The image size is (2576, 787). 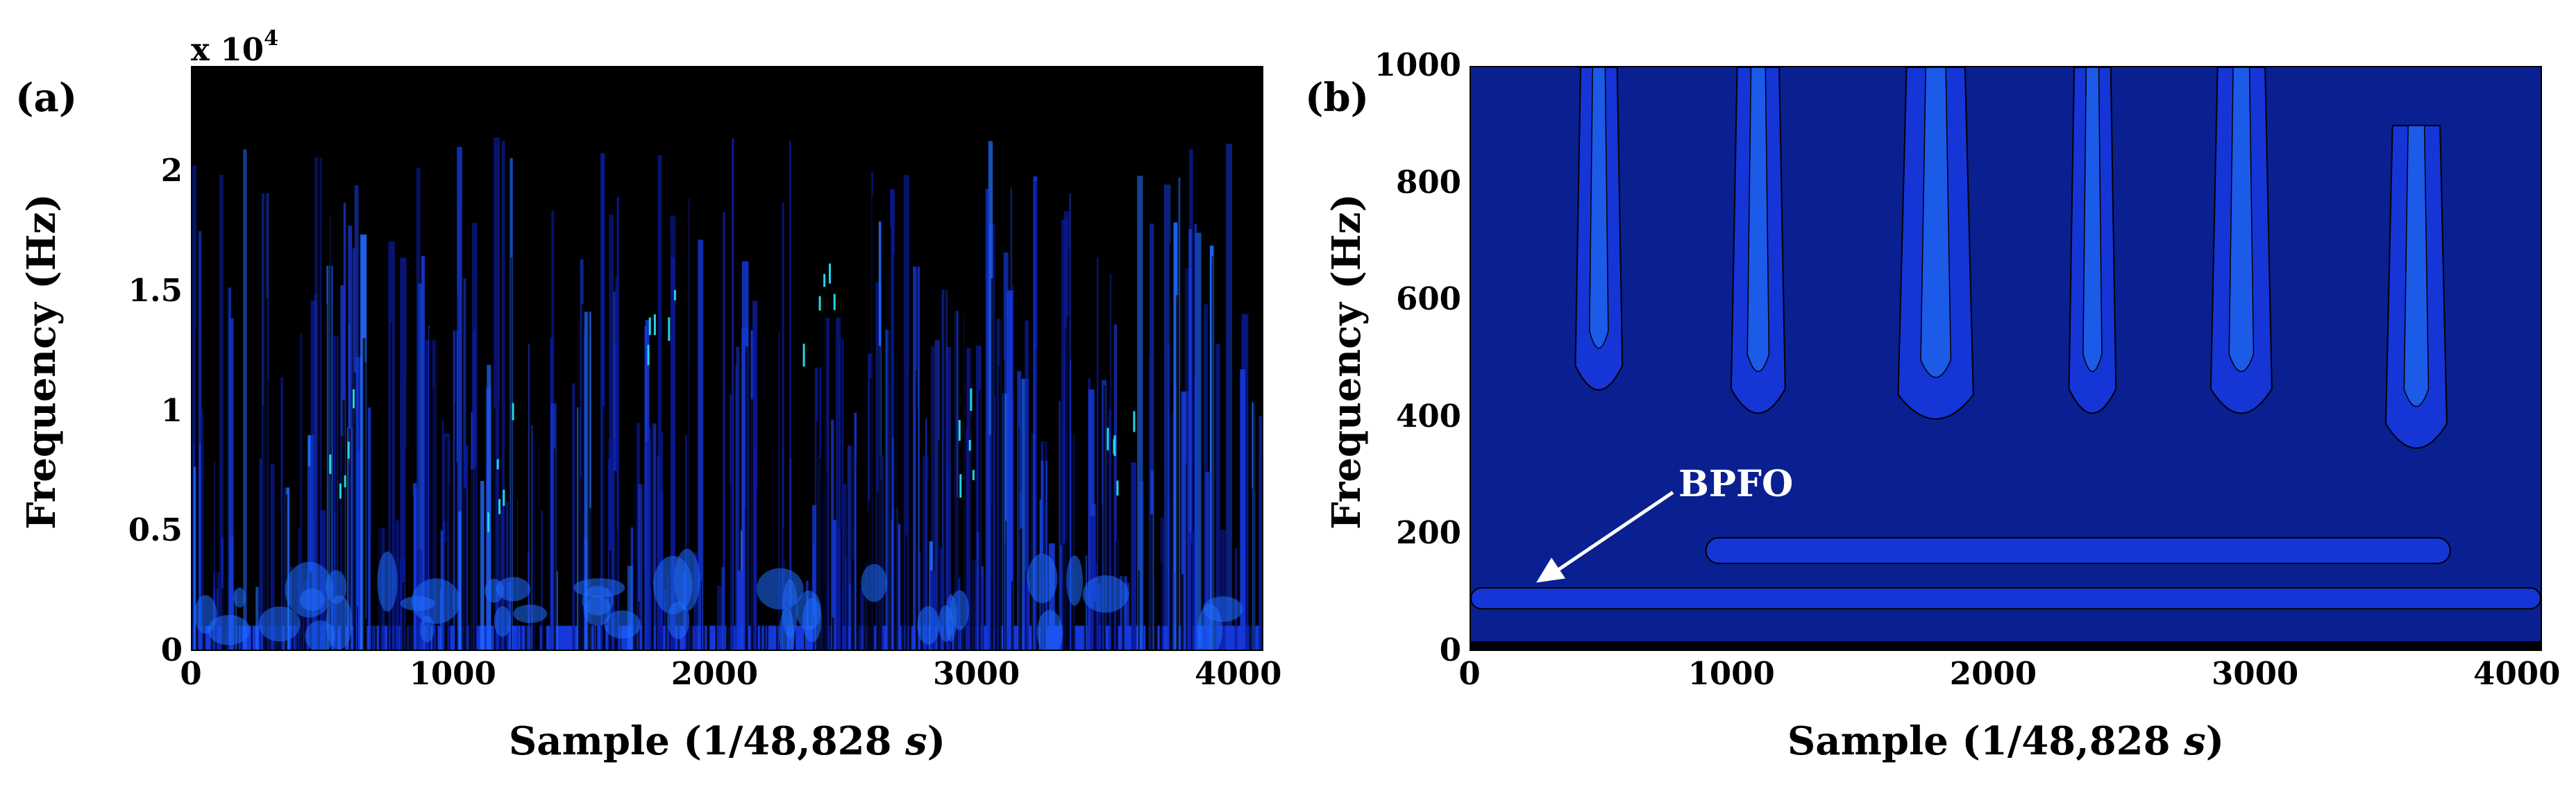 What do you see at coordinates (2215, 741) in the screenshot?
I see `panel-b-xlabel-end: )` at bounding box center [2215, 741].